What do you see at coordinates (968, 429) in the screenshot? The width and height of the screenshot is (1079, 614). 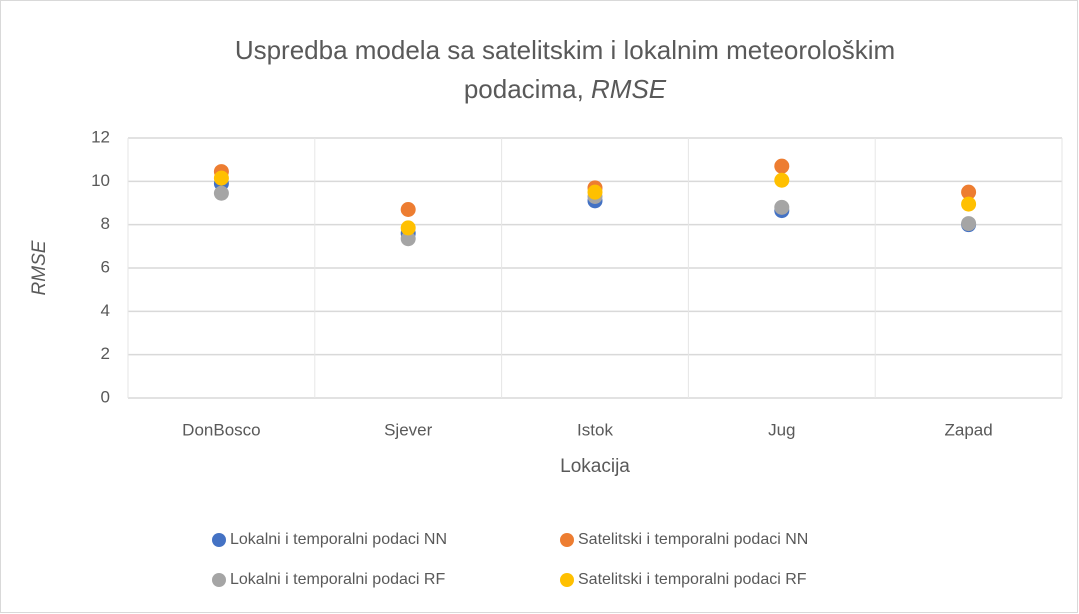 I see `x-tick-label: Zapad` at bounding box center [968, 429].